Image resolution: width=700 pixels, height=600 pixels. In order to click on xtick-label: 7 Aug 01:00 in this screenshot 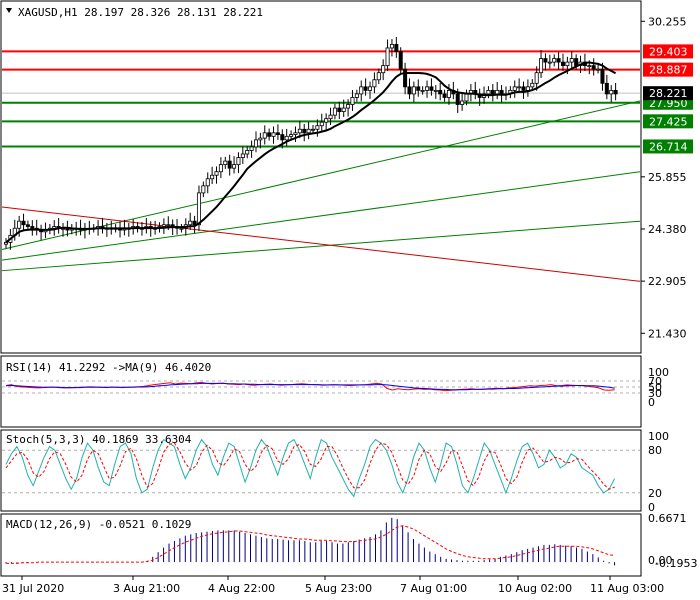, I will do `click(433, 588)`.